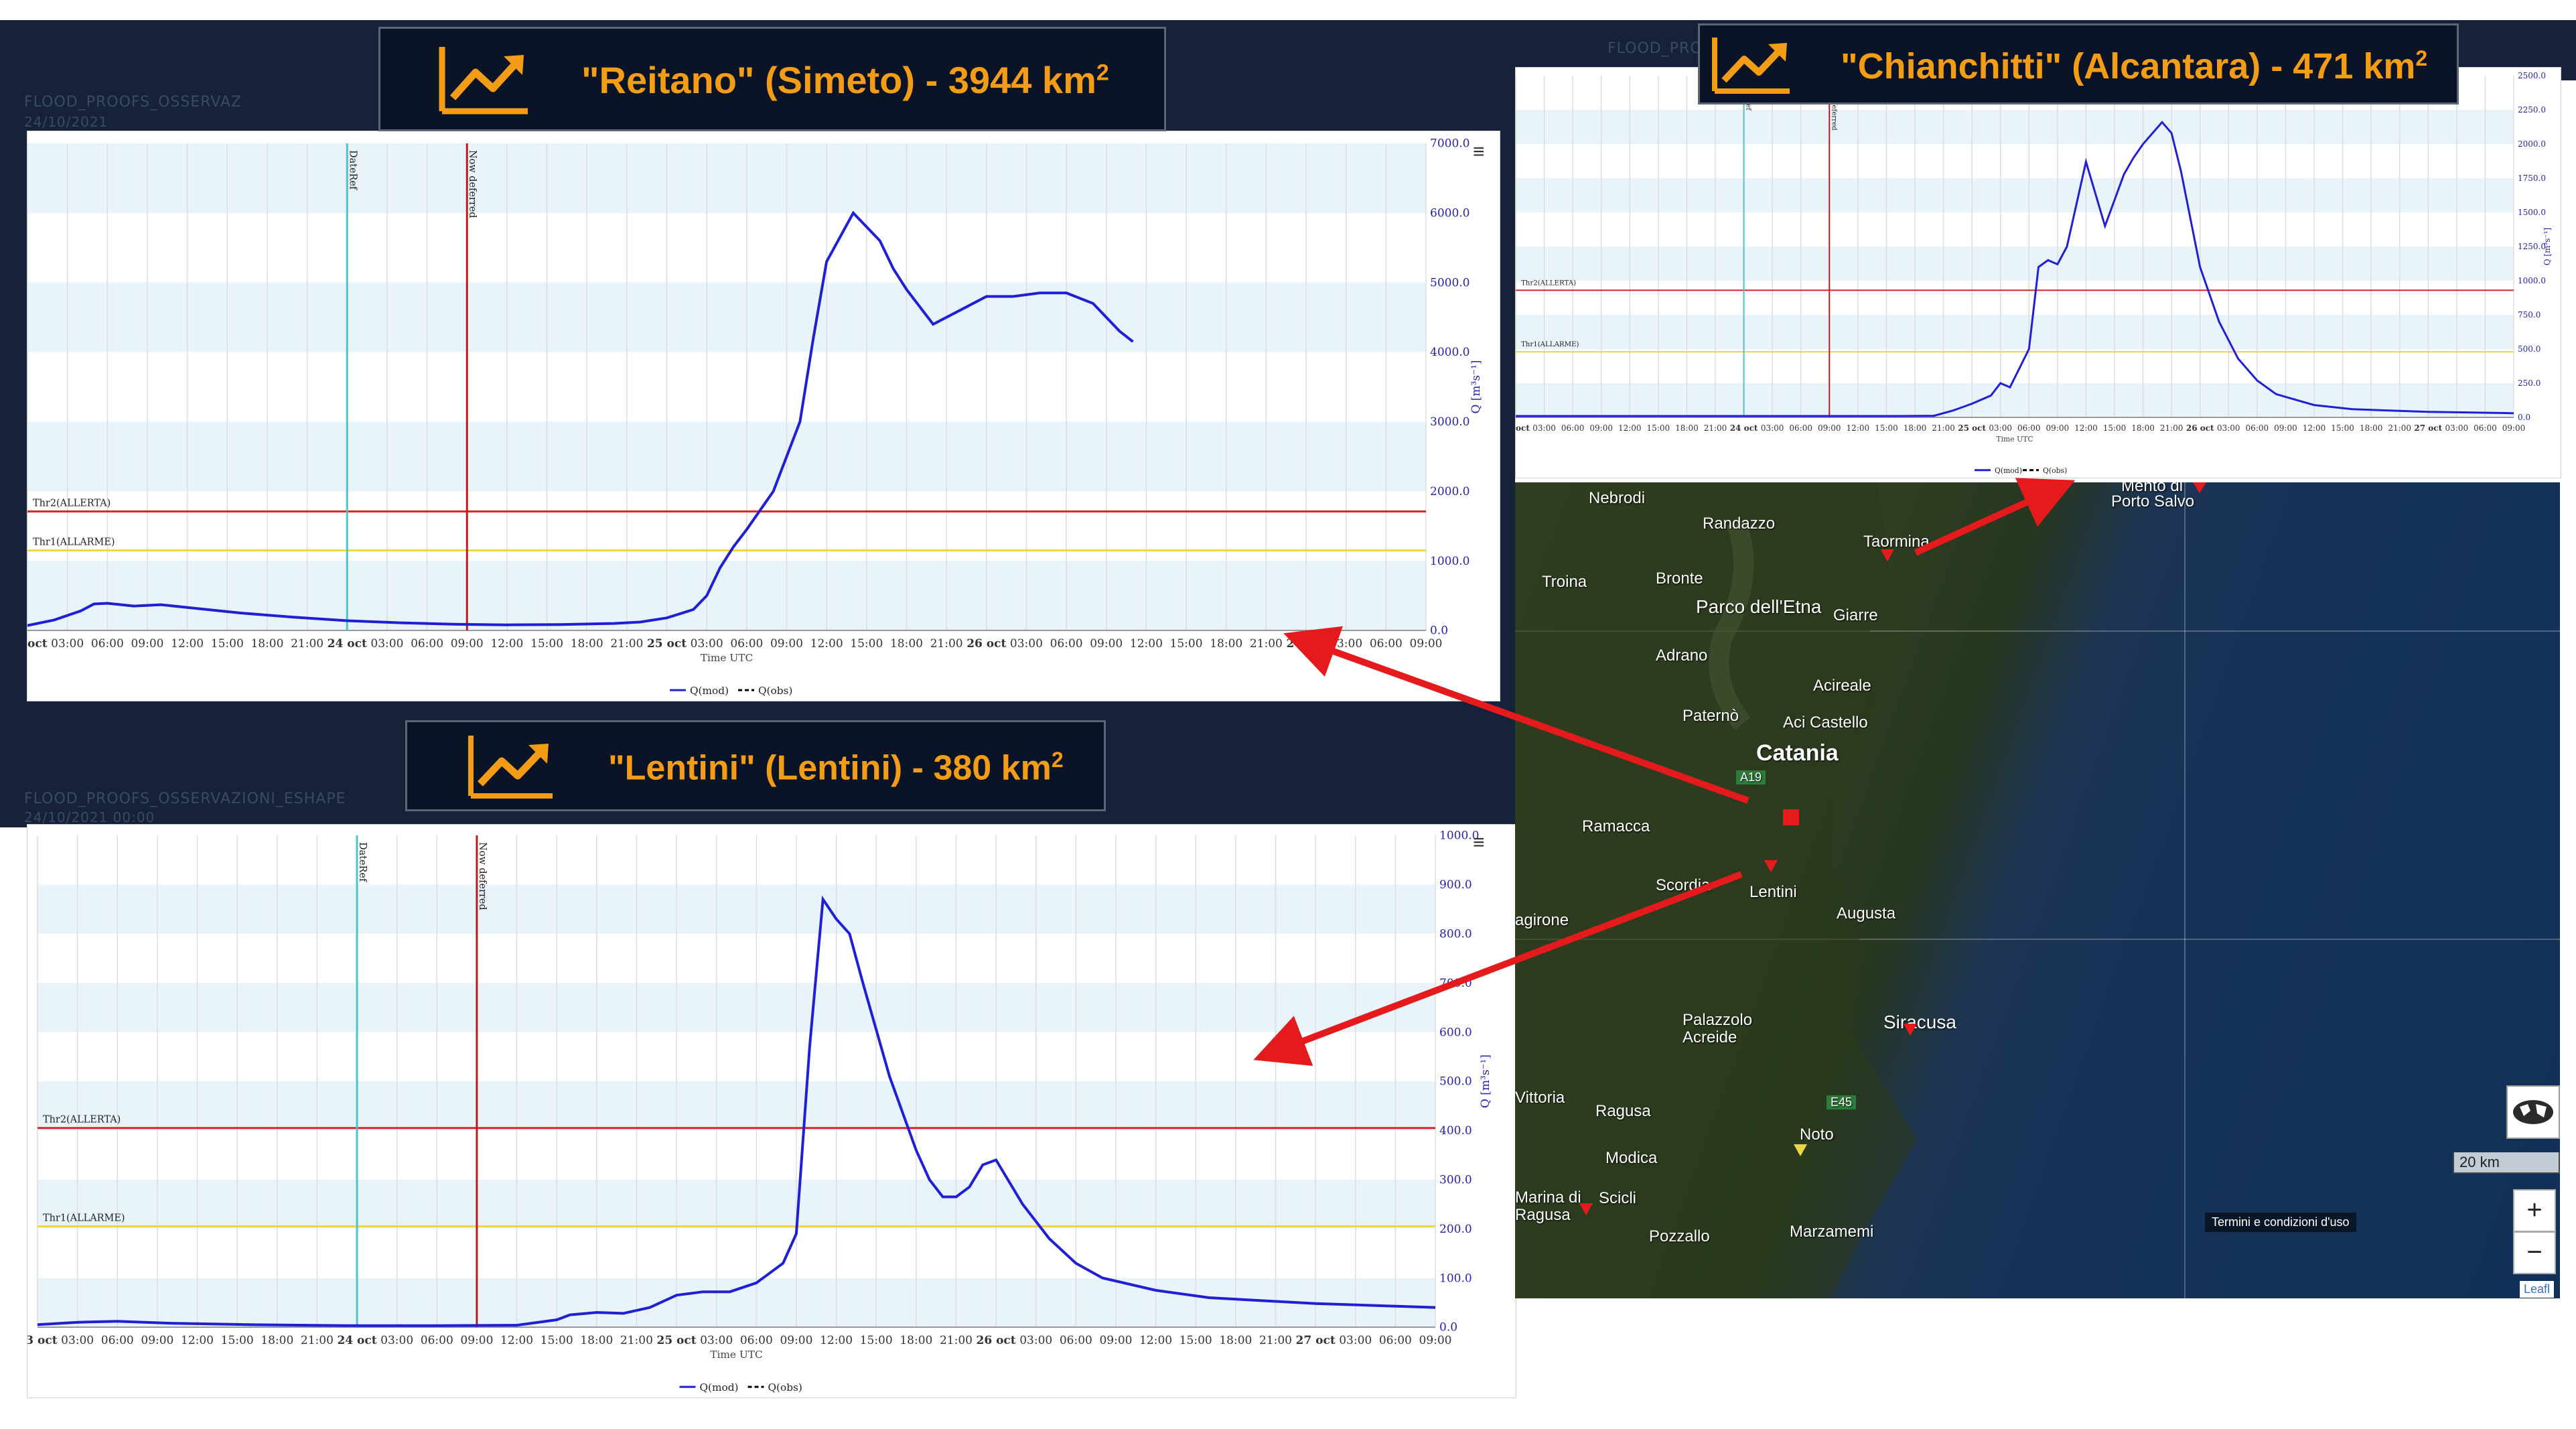  I want to click on y-tick-label: 2500.0, so click(2532, 75).